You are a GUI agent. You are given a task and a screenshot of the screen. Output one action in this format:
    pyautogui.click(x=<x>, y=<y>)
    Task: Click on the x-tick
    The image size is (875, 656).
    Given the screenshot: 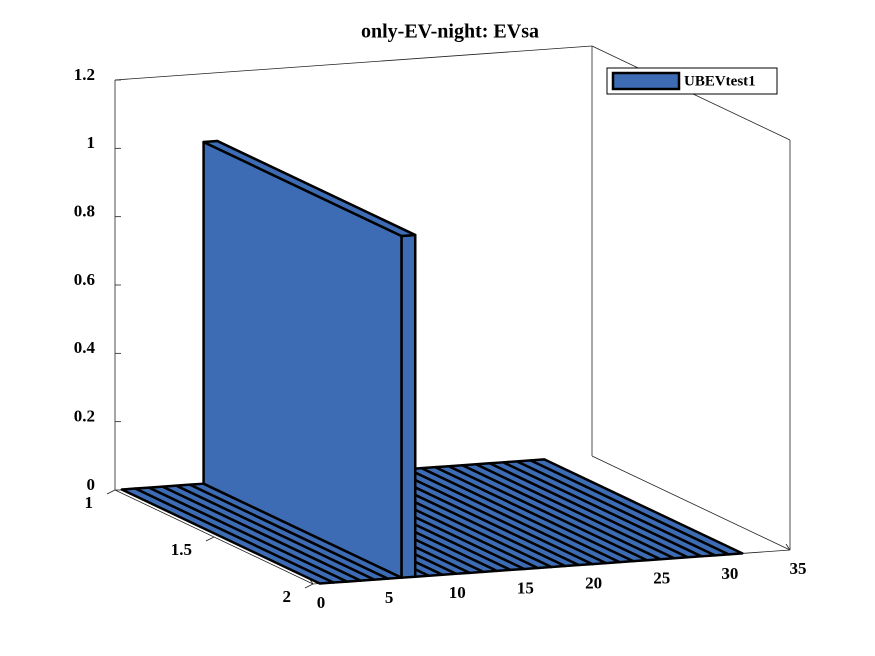 What is the action you would take?
    pyautogui.click(x=788, y=547)
    